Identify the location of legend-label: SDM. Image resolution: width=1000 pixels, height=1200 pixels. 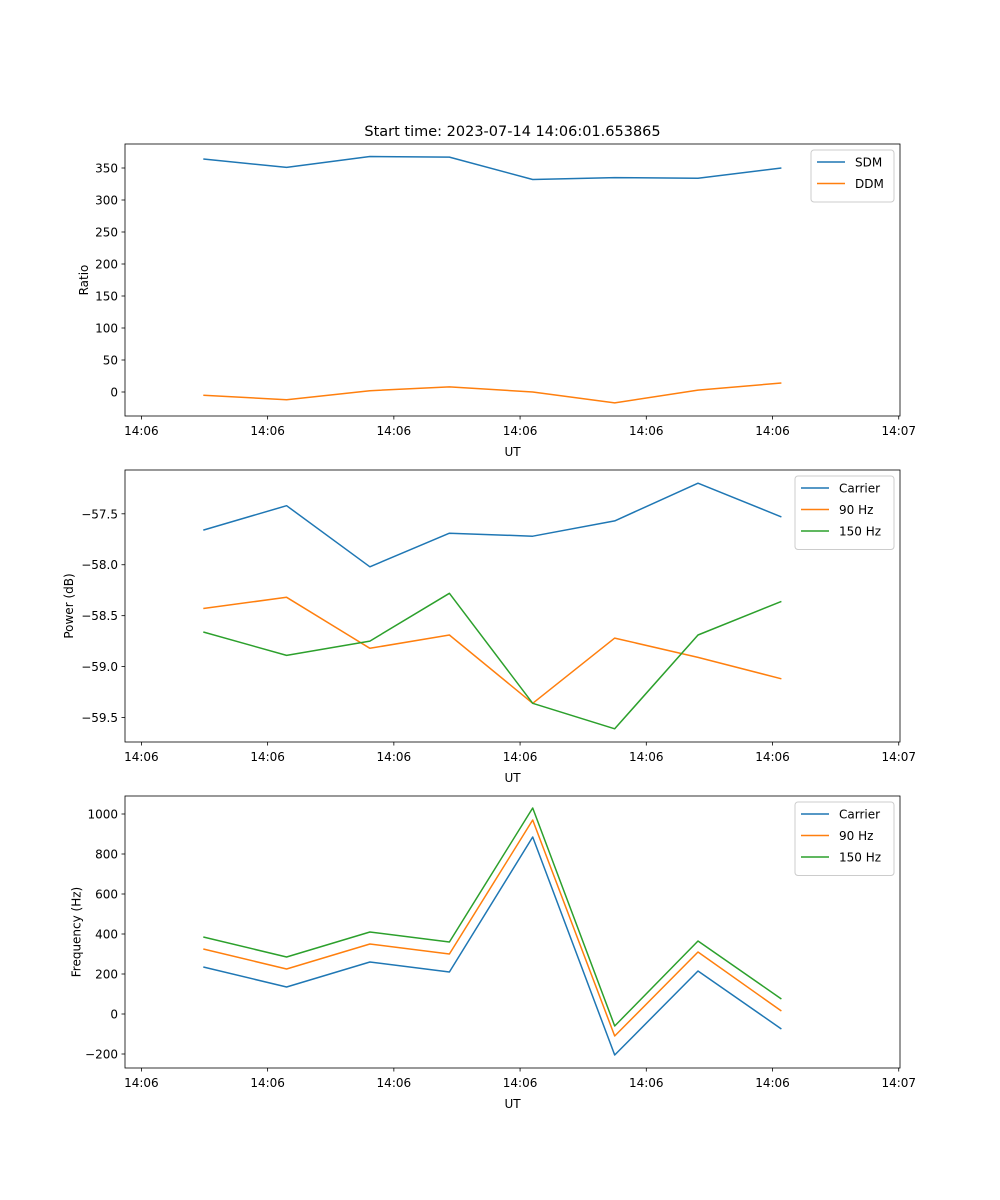
(868, 163).